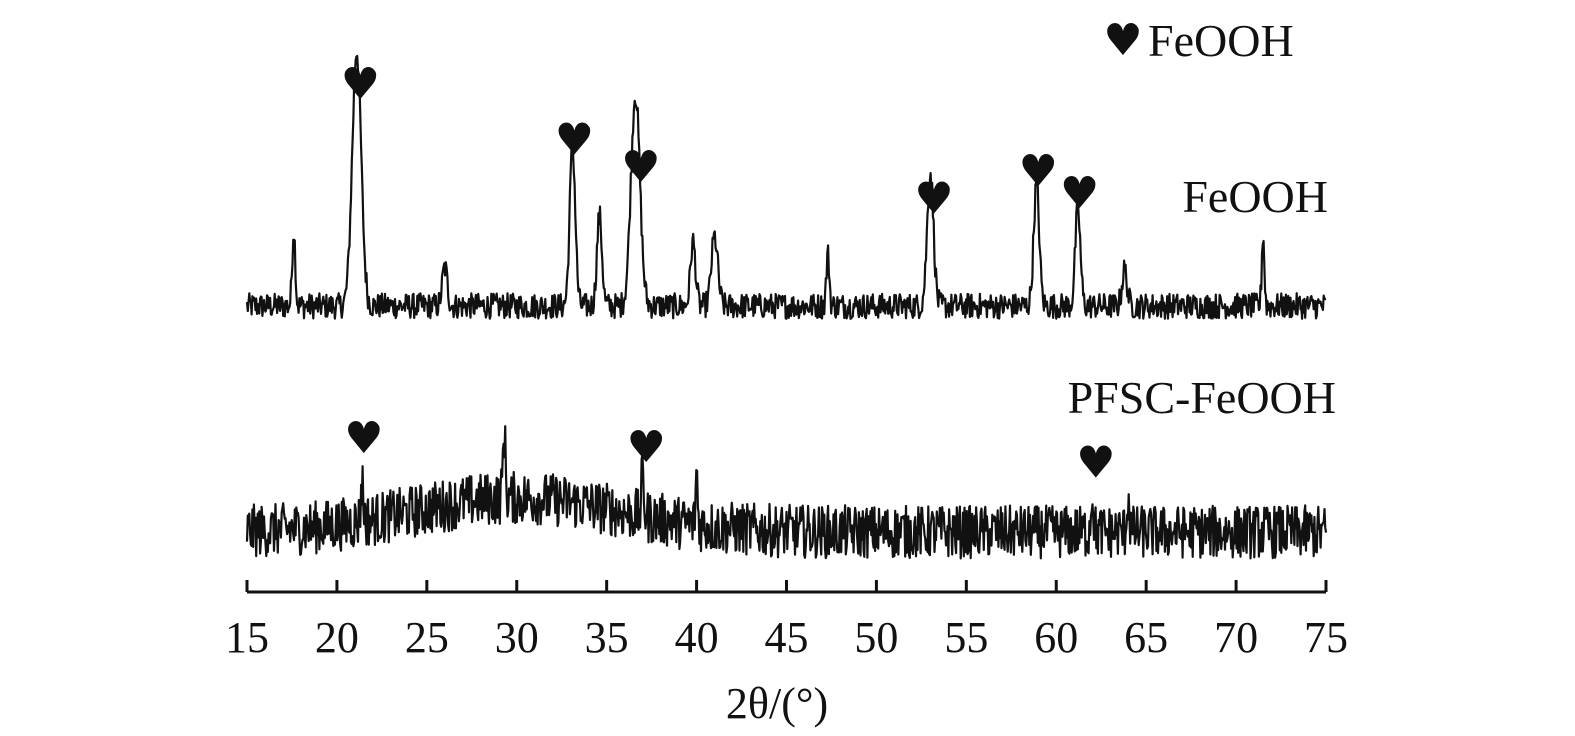 This screenshot has height=736, width=1575. I want to click on x-tick-label: 65, so click(1146, 637).